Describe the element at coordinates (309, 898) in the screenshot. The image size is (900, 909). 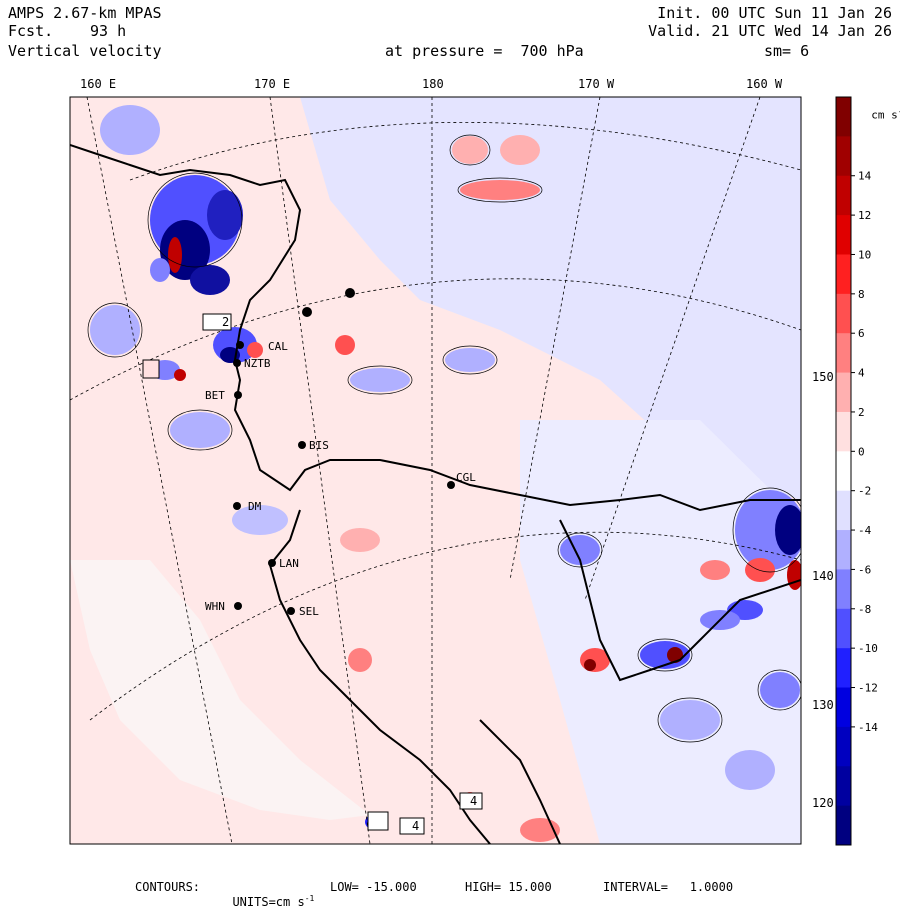
I see `footer-units-exp: -1` at that location.